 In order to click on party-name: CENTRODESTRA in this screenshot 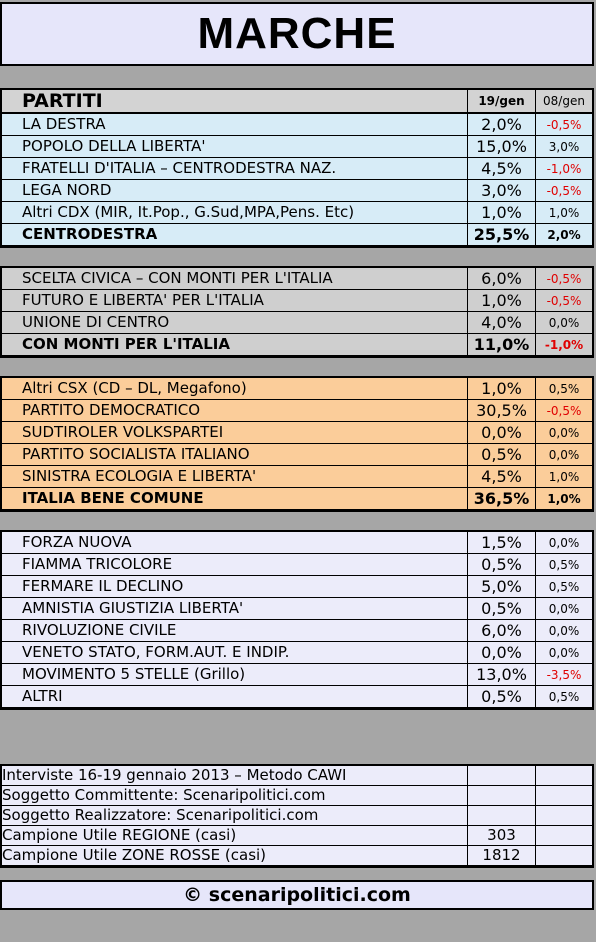, I will do `click(235, 235)`.